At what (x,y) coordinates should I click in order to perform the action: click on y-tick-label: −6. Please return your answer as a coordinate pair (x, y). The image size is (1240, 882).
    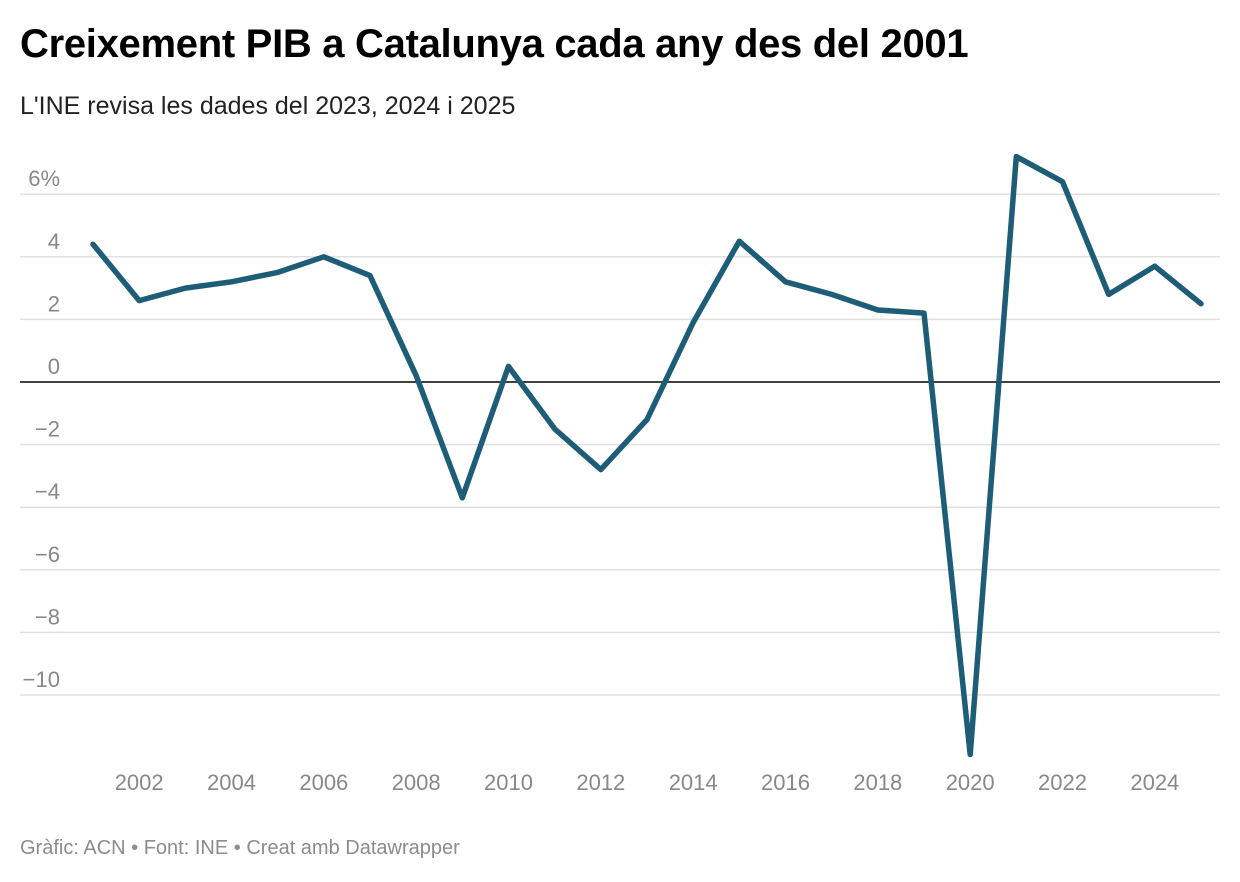
    Looking at the image, I should click on (47, 554).